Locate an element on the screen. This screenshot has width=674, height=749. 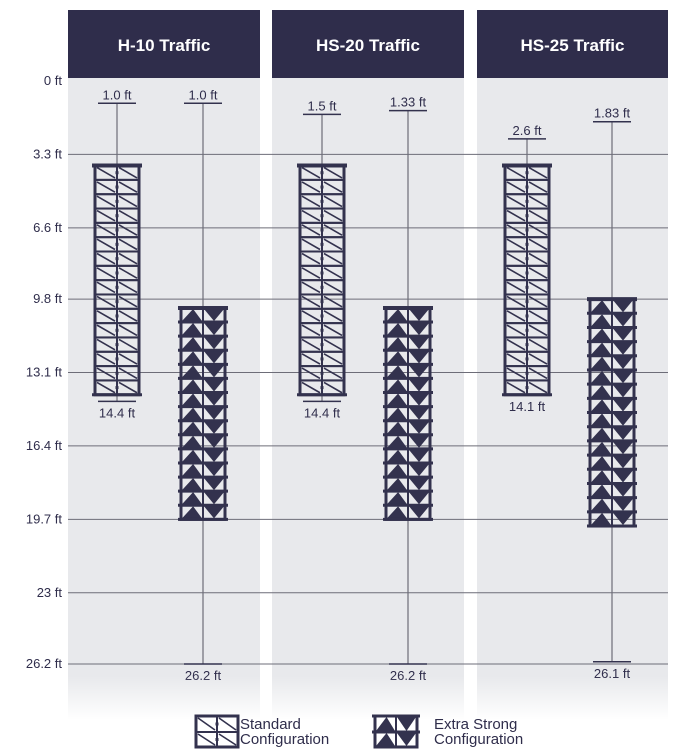
panel-title: HS-20 Traffic is located at coordinates (368, 45).